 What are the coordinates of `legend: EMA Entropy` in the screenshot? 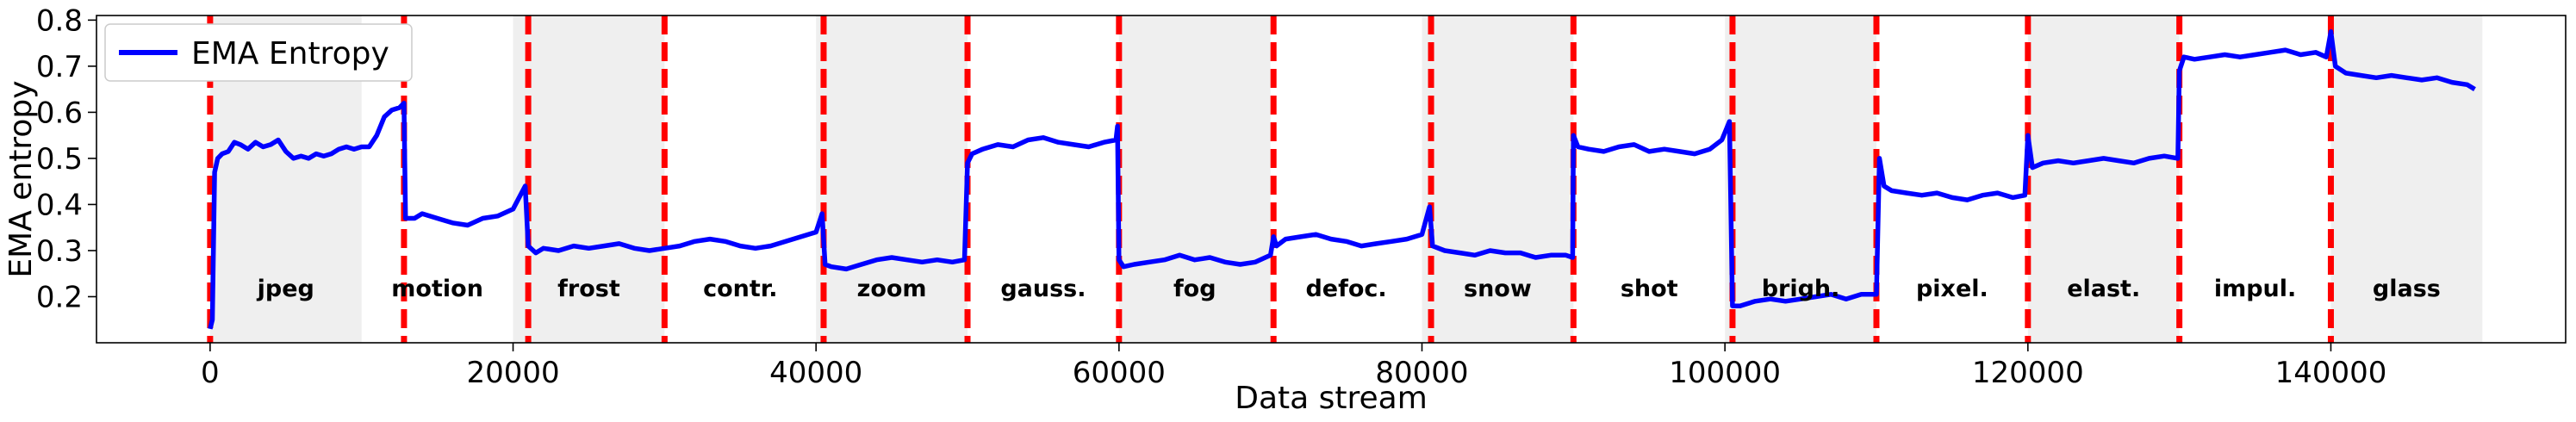 It's located at (259, 53).